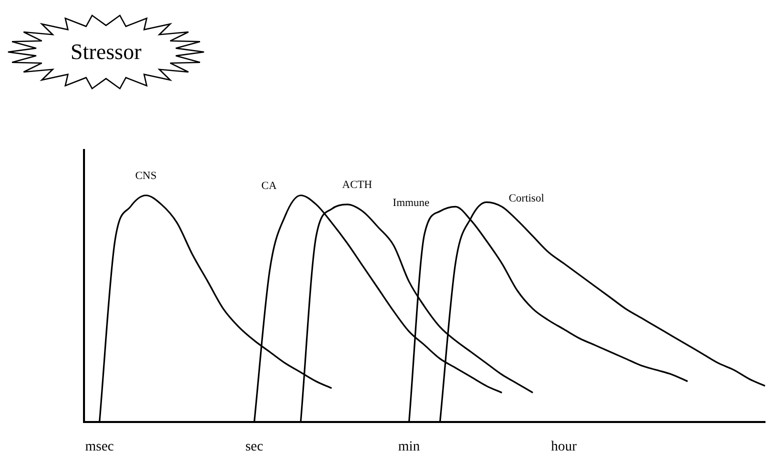 The image size is (781, 475). Describe the element at coordinates (254, 446) in the screenshot. I see `x-tick-label: sec` at that location.